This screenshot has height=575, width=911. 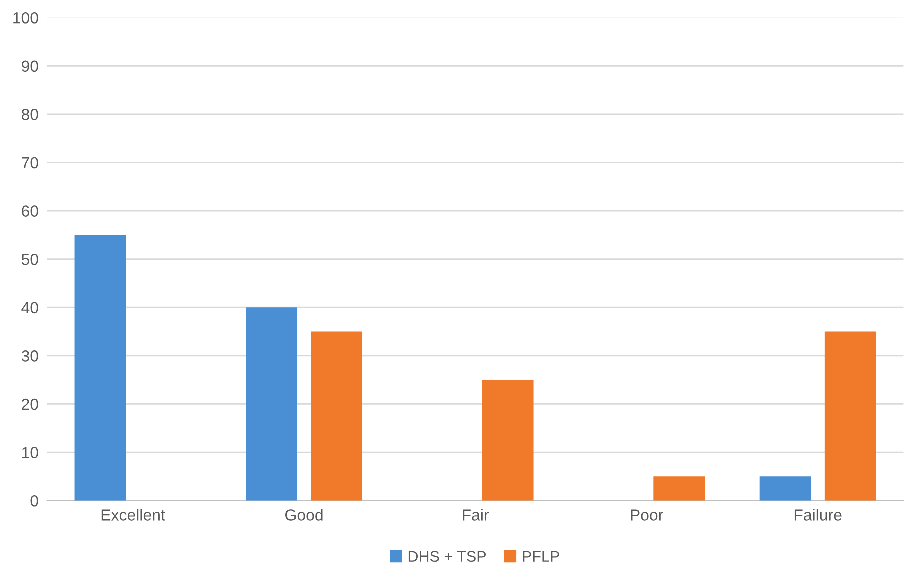 I want to click on y-tick-label: 60, so click(x=30, y=211).